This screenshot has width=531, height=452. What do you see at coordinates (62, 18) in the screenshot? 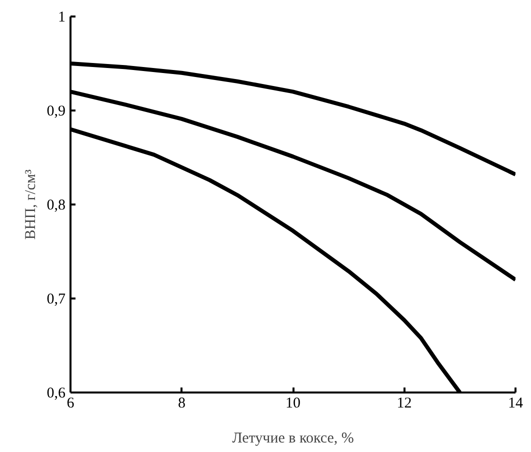
I see `y-tick-label: 1` at bounding box center [62, 18].